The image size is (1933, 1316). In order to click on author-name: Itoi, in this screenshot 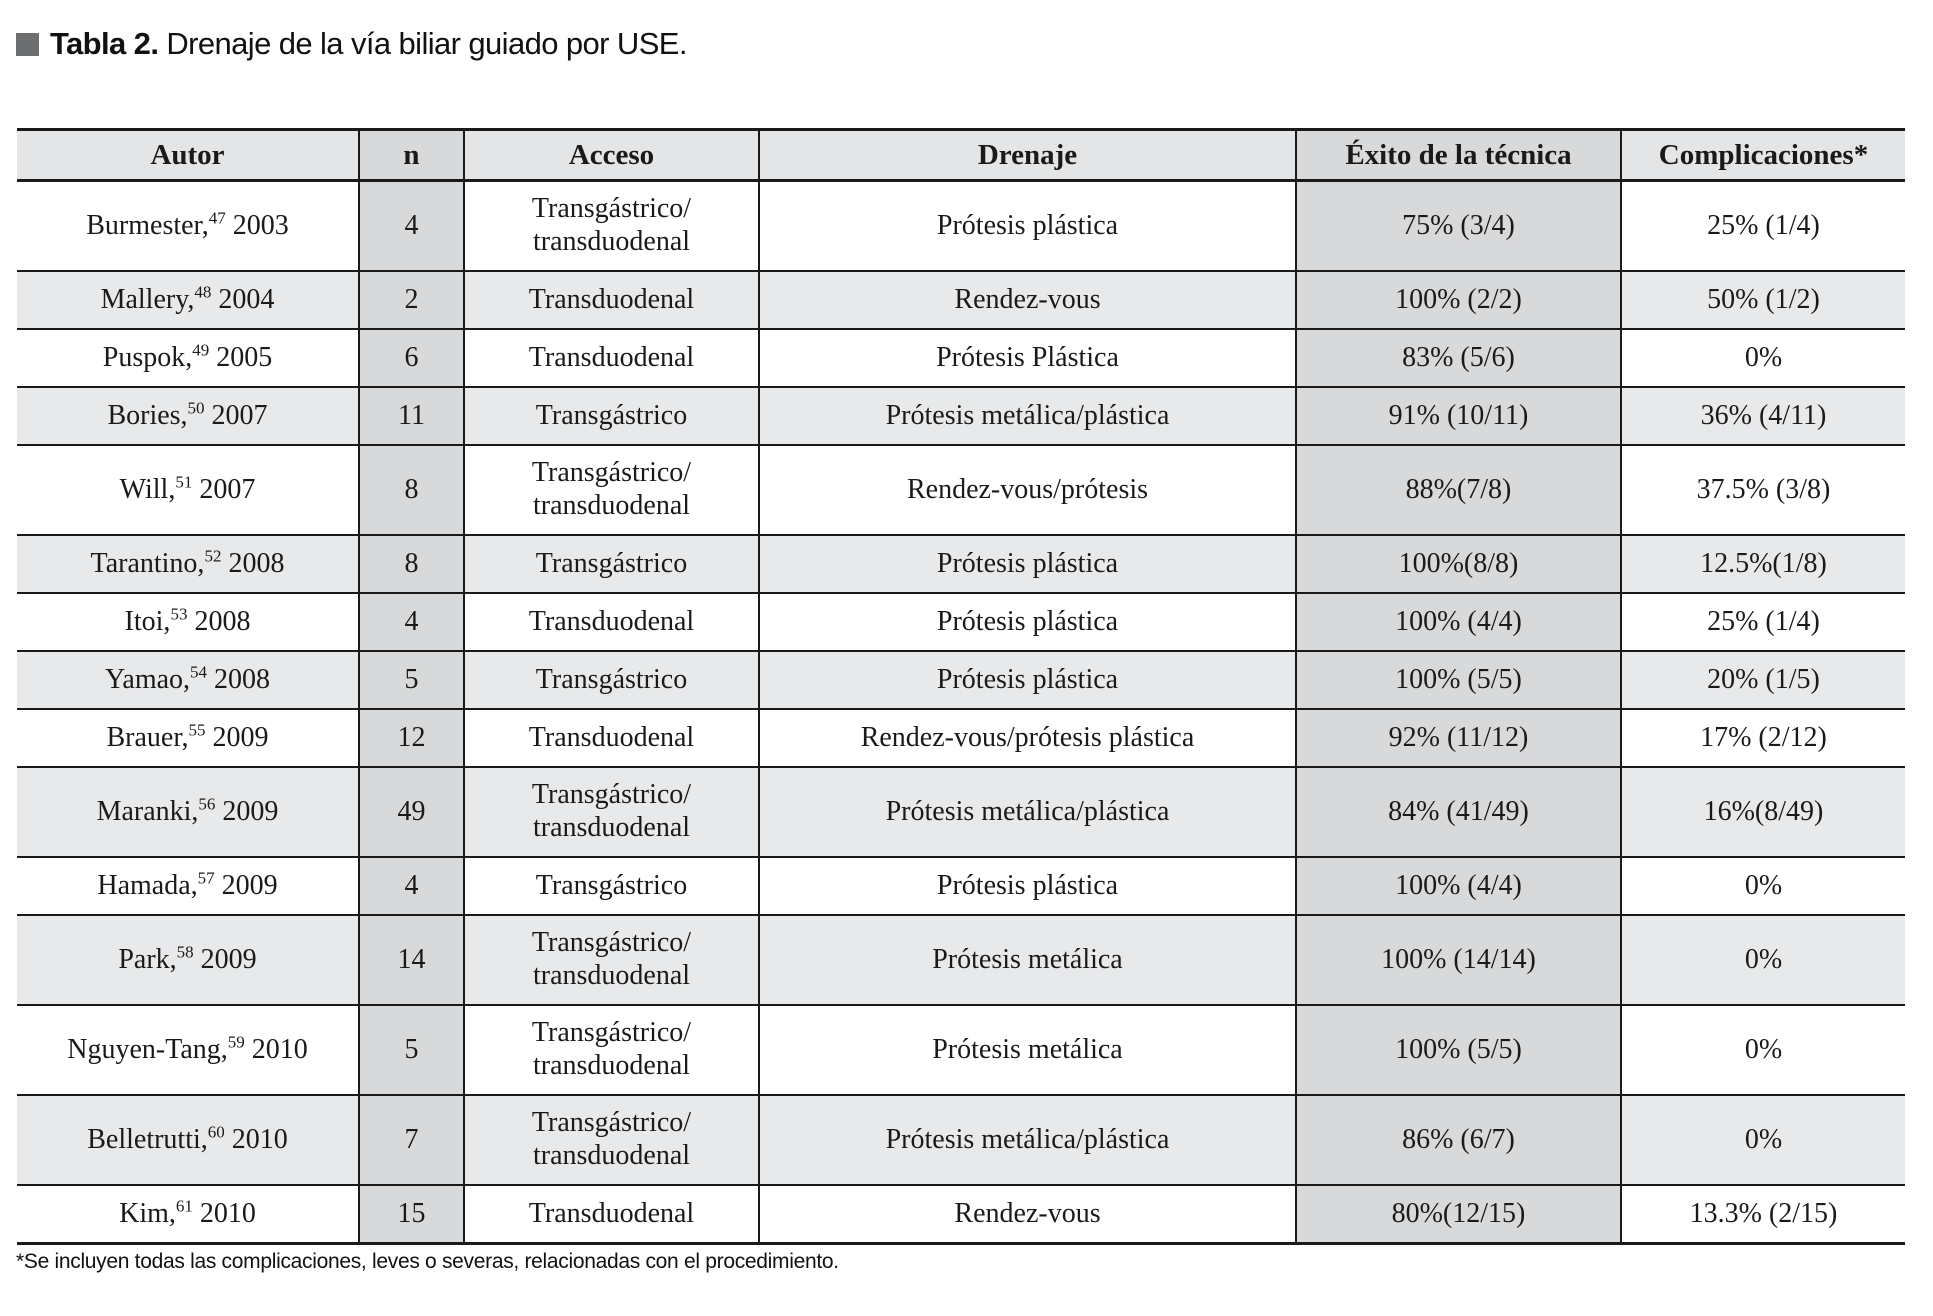, I will do `click(147, 621)`.